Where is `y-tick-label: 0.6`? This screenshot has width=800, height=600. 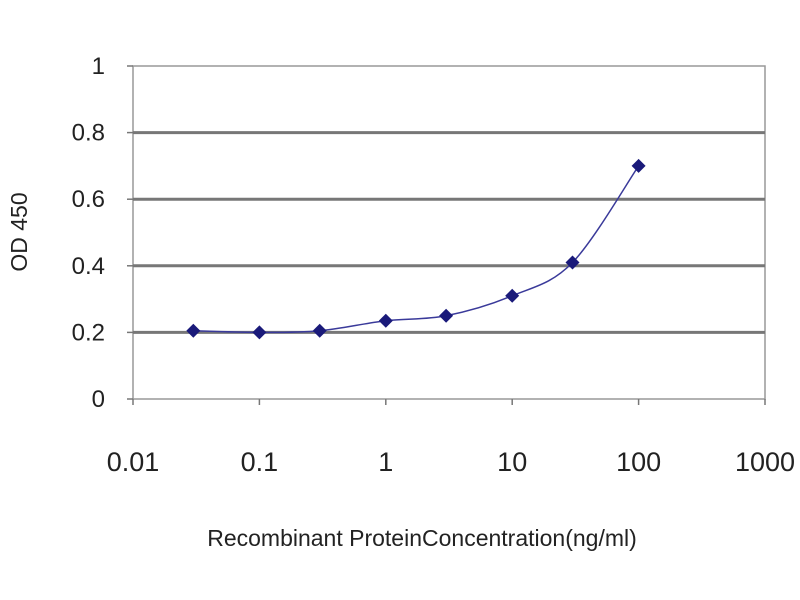 y-tick-label: 0.6 is located at coordinates (88, 199).